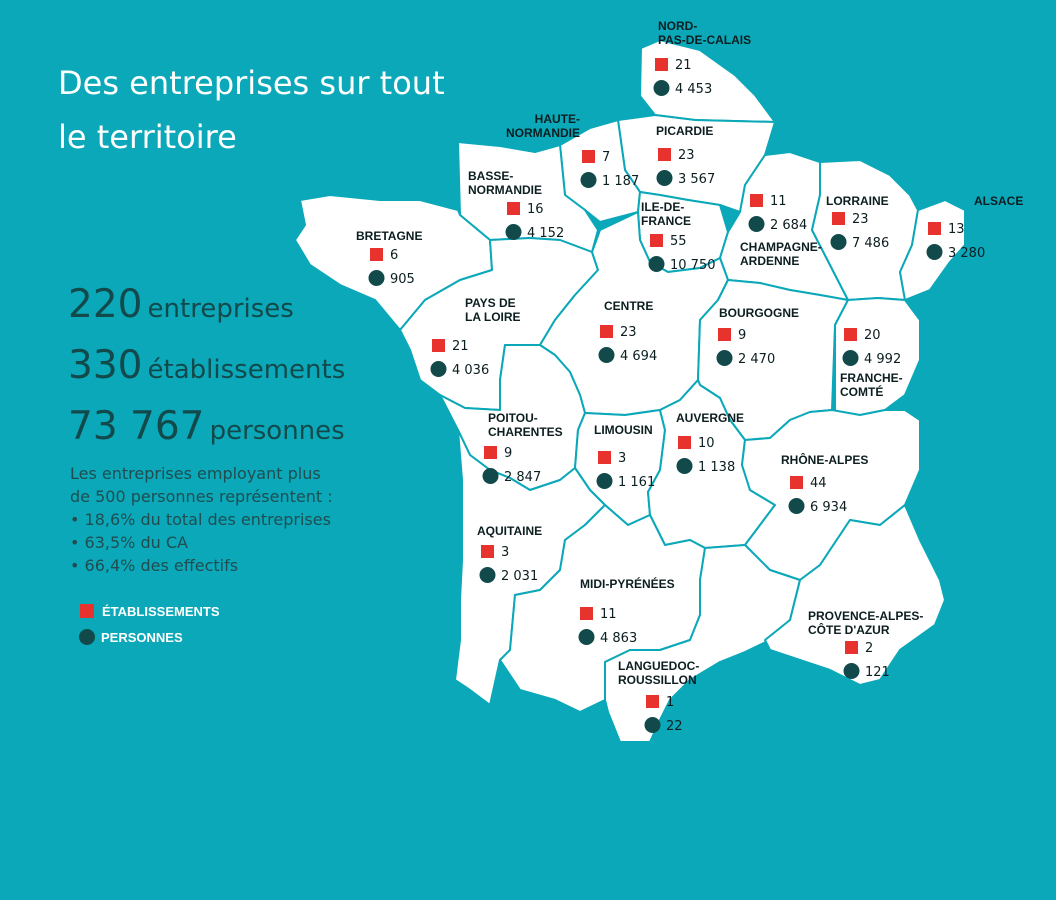 The width and height of the screenshot is (1056, 900). Describe the element at coordinates (572, 150) in the screenshot. I see `region-haute-normandie: HAUTE-NORMANDIE 7 1 187` at that location.